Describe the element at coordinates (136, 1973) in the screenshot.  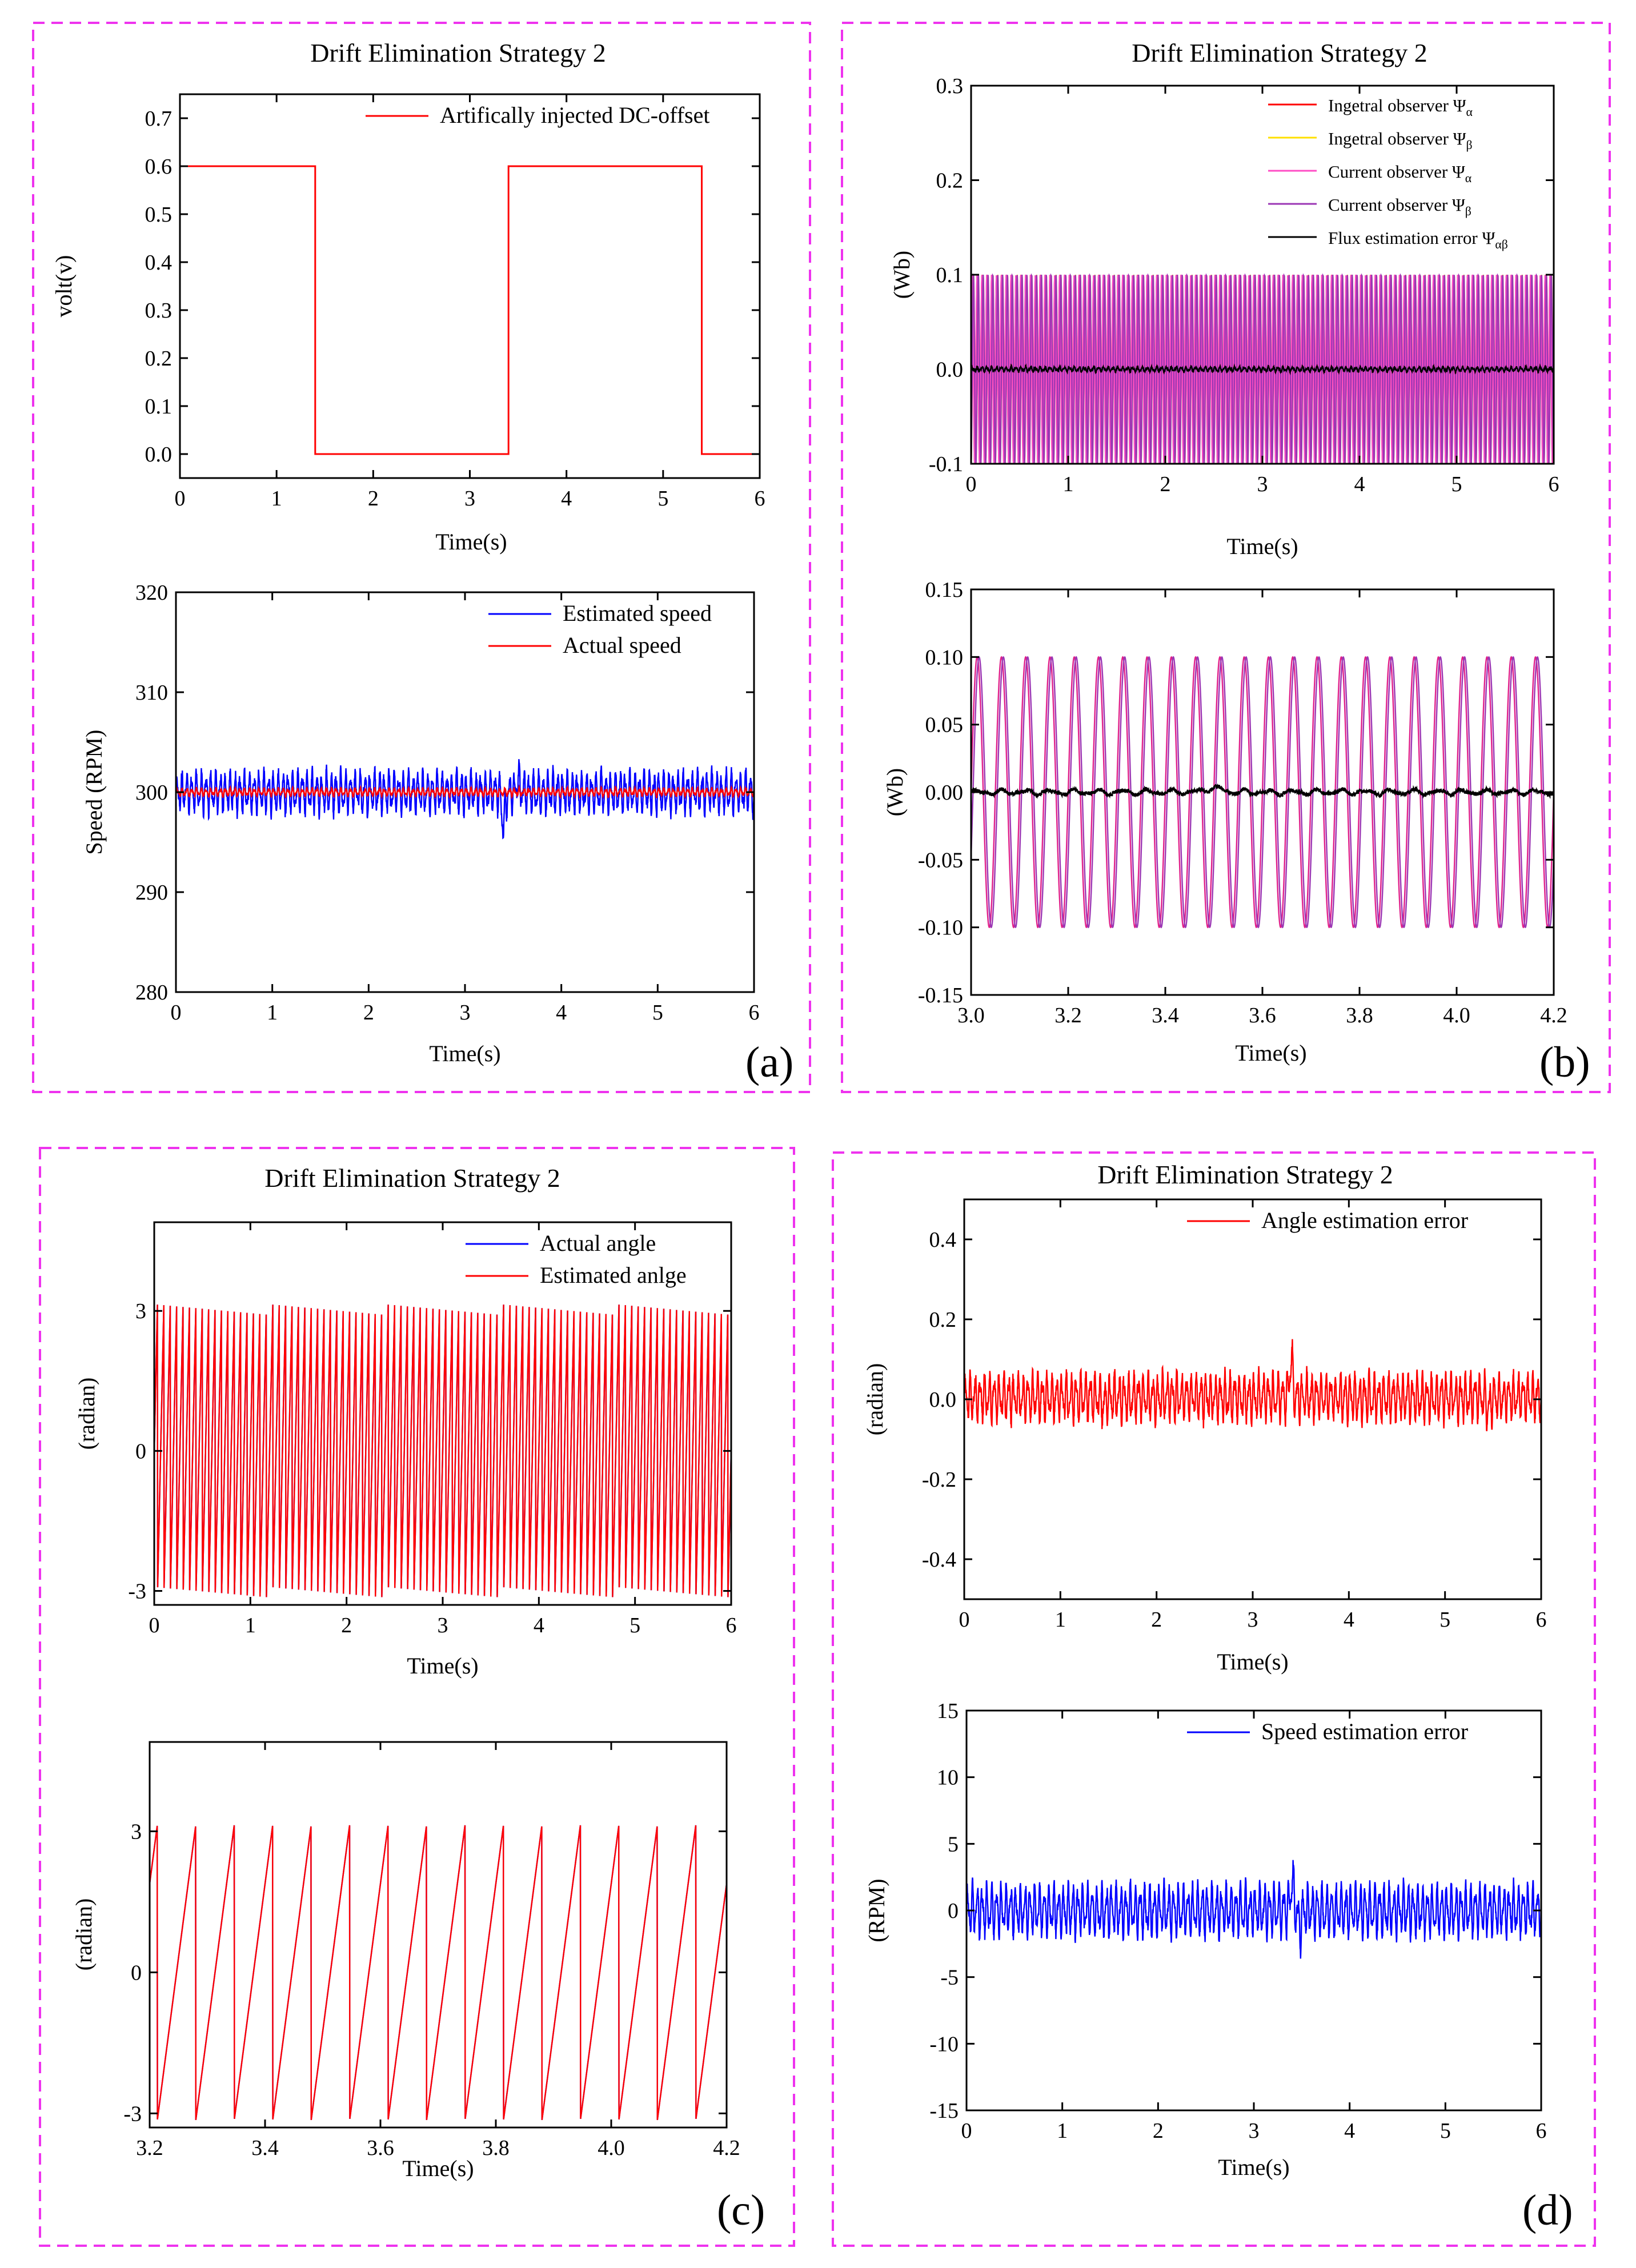
I see `y-tick-label: 0` at that location.